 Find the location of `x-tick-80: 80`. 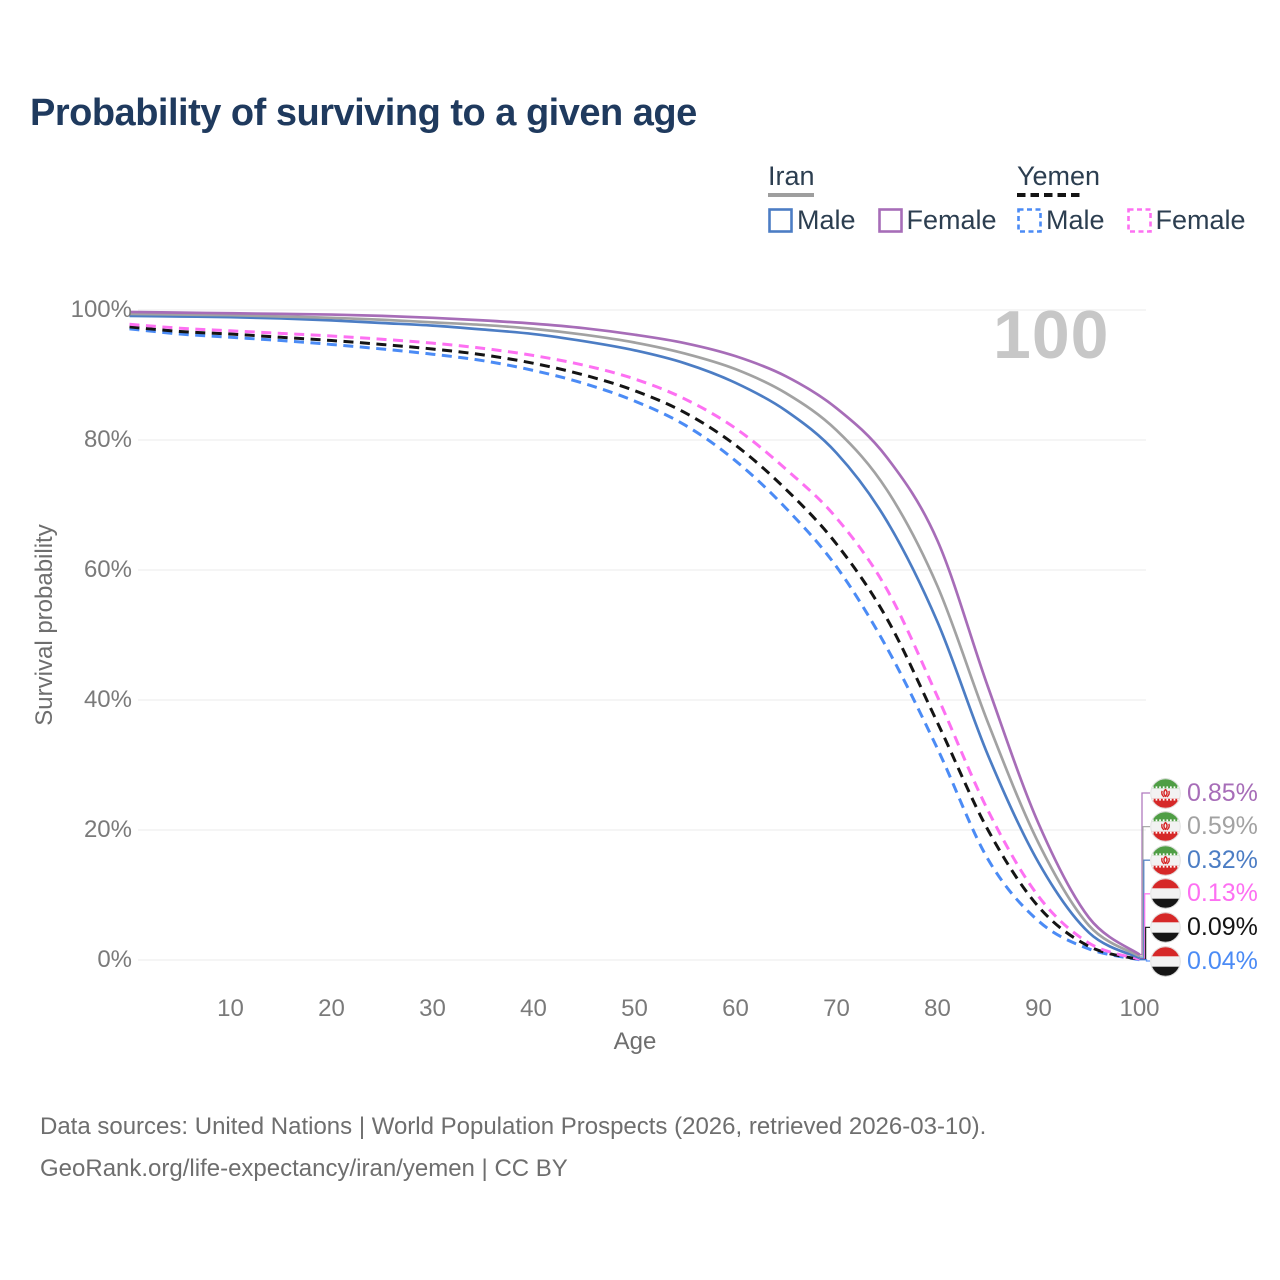

x-tick-80: 80 is located at coordinates (937, 1008).